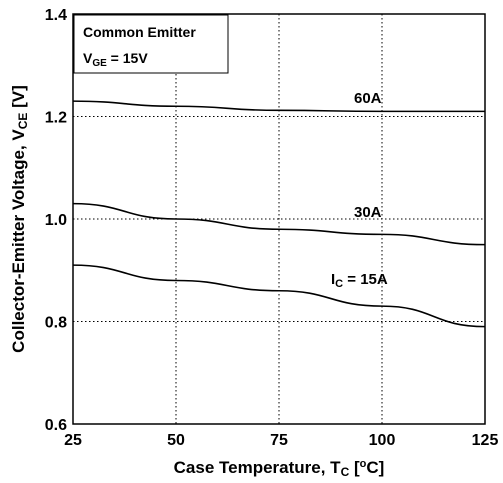  Describe the element at coordinates (354, 467) in the screenshot. I see `x-axis-title-mid: [` at that location.